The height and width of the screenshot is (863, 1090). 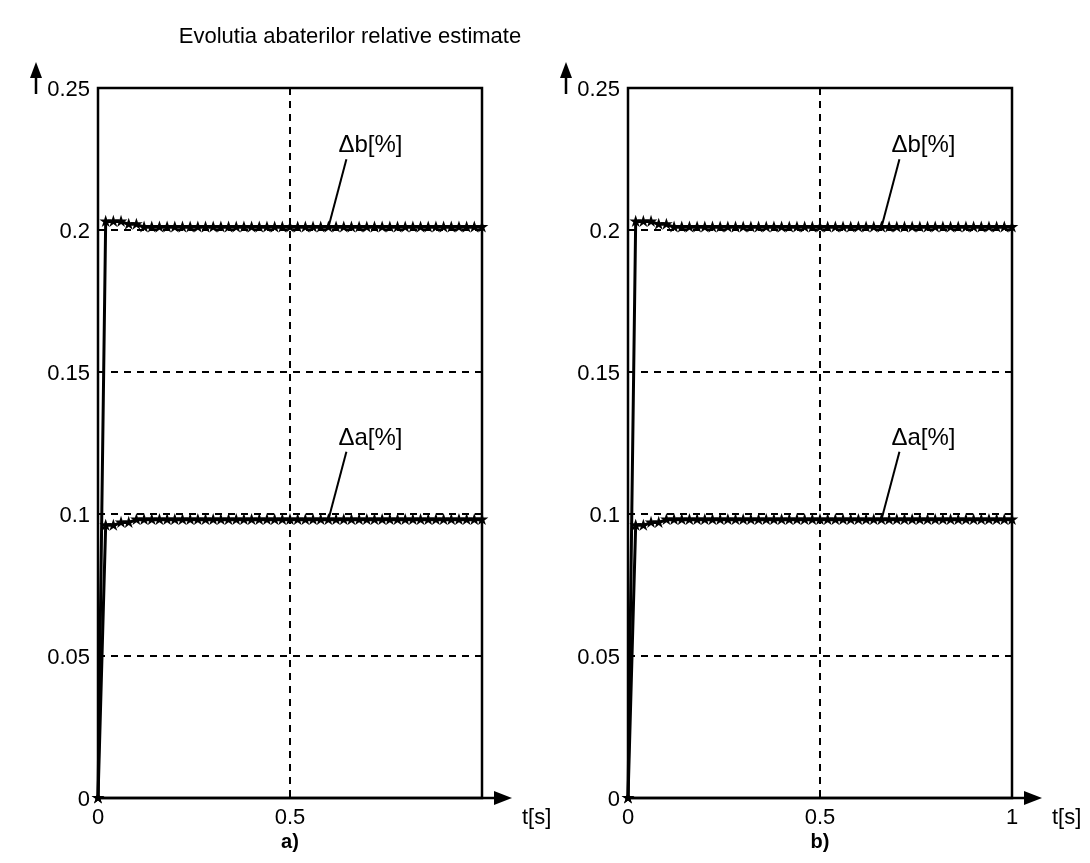 I want to click on chart-title: Evolutia abaterilor relative estimate, so click(x=350, y=35).